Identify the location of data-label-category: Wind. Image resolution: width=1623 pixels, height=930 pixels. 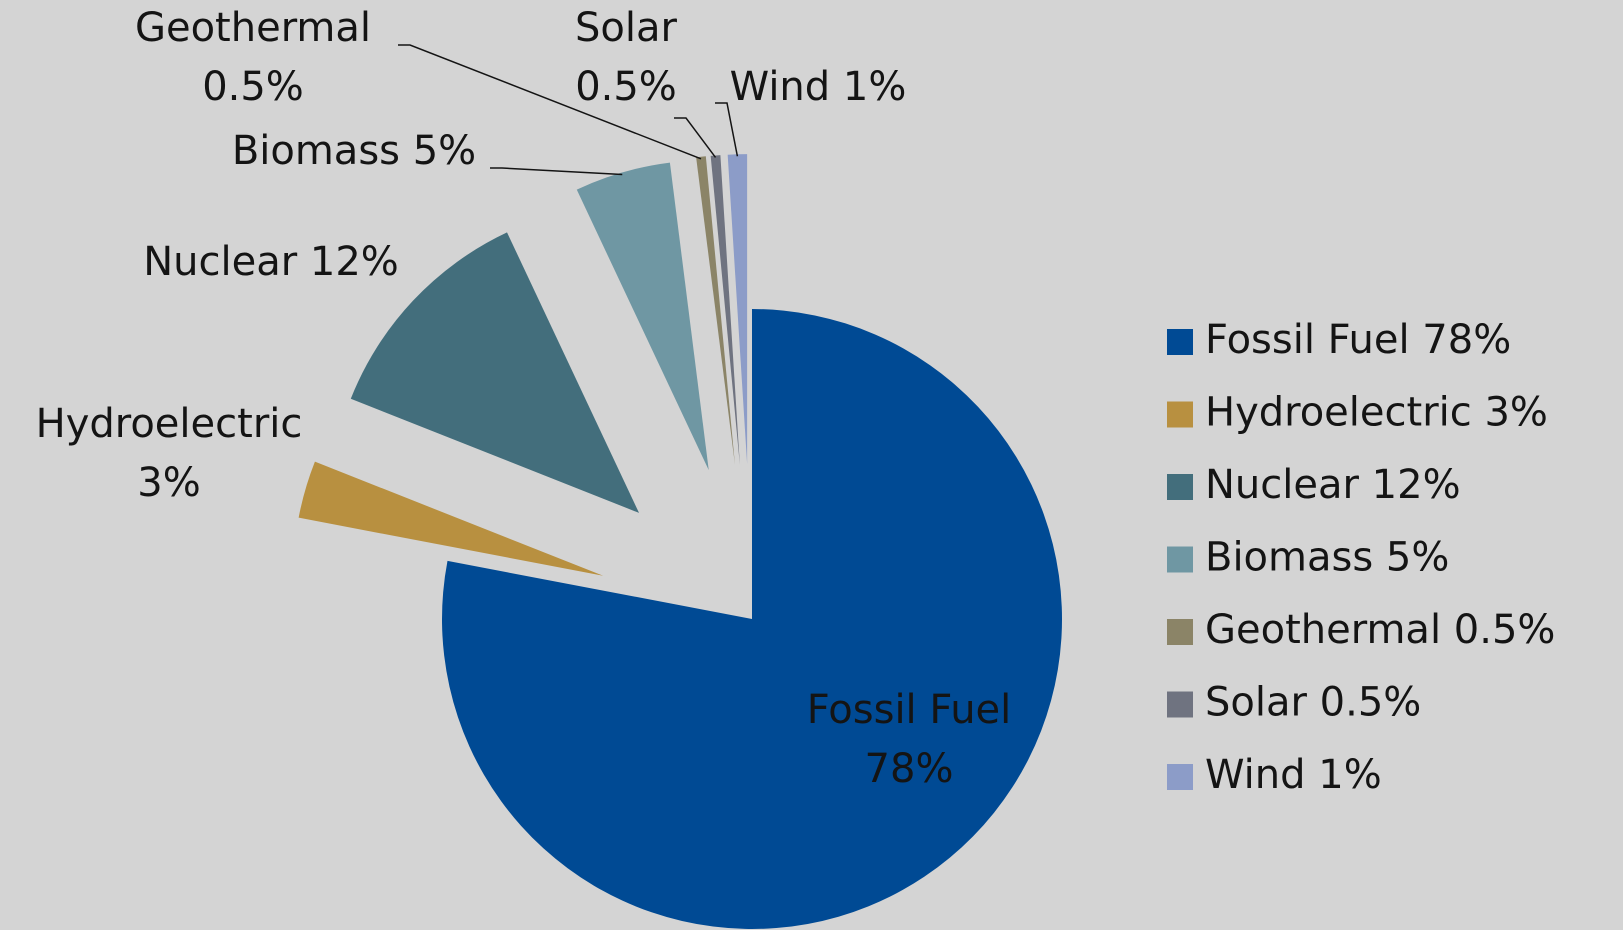
(780, 87).